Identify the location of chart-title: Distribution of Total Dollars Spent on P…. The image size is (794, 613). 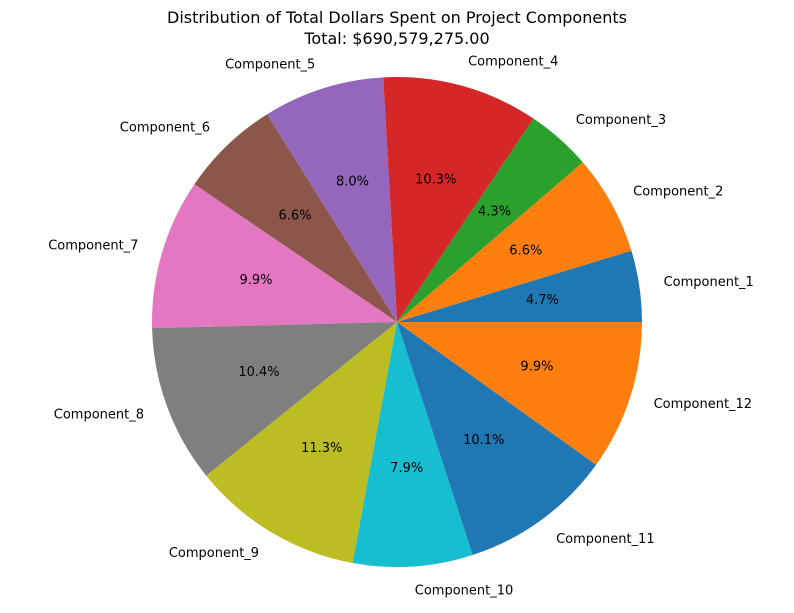
(397, 17).